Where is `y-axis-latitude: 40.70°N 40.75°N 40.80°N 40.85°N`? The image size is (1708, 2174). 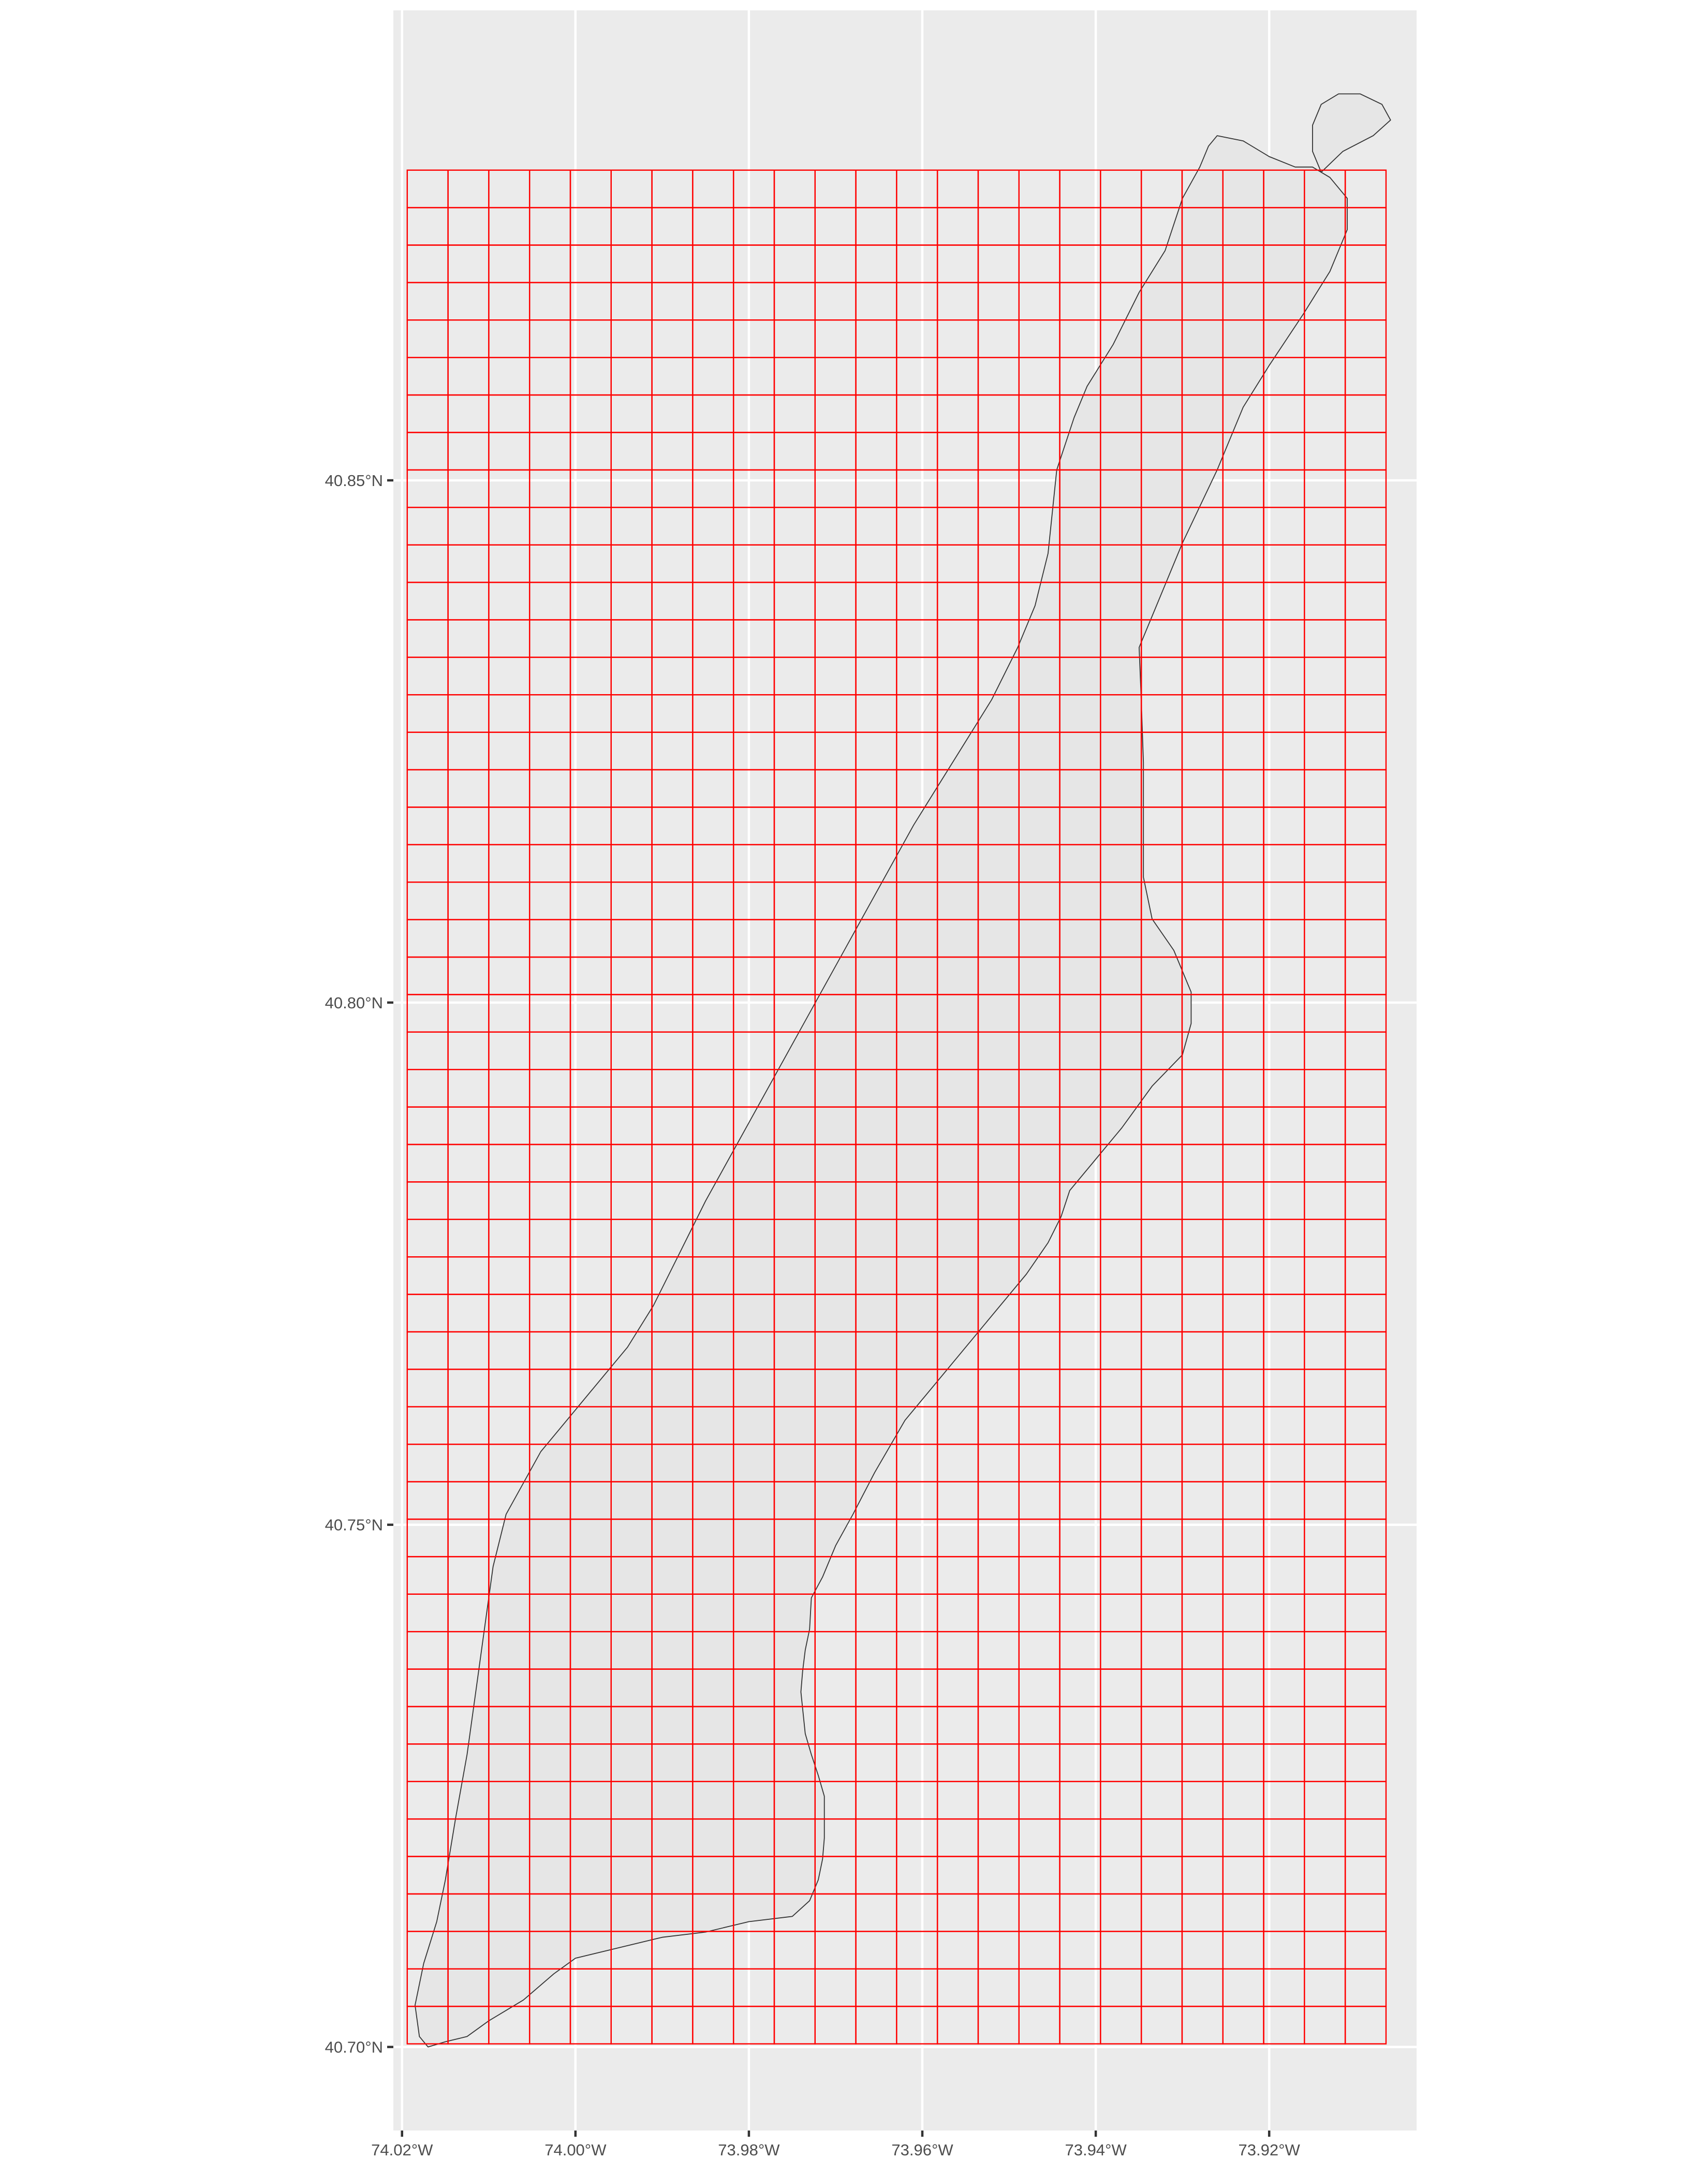
y-axis-latitude: 40.70°N 40.75°N 40.80°N 40.85°N is located at coordinates (359, 1264).